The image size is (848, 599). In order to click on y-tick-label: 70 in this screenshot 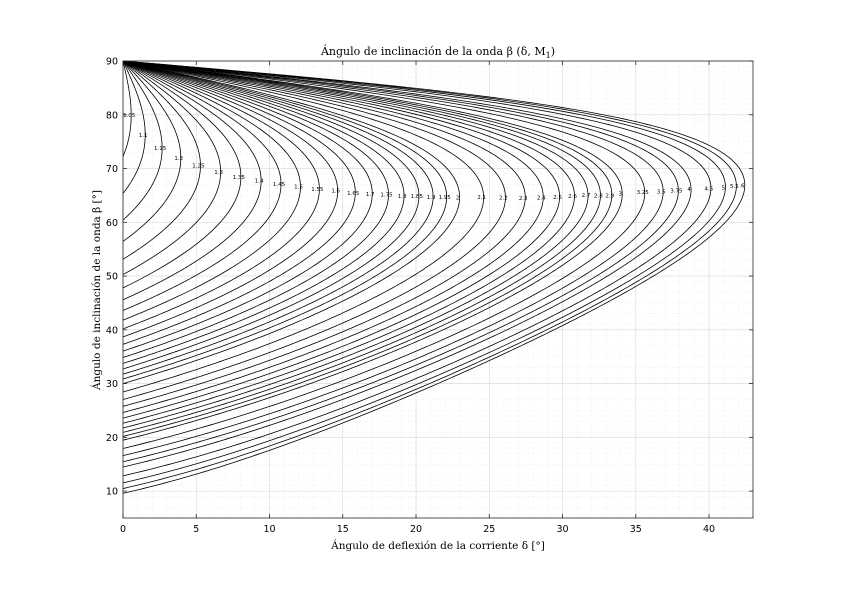, I will do `click(112, 169)`.